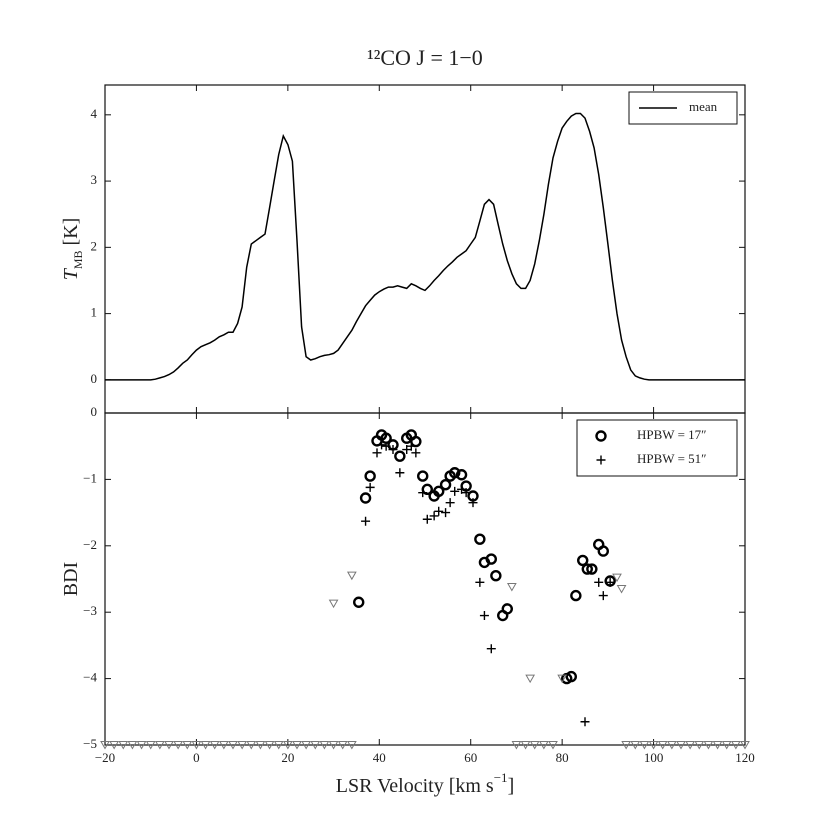 Image resolution: width=830 pixels, height=830 pixels. What do you see at coordinates (672, 434) in the screenshot?
I see `legend-label: HPBW = 17″` at bounding box center [672, 434].